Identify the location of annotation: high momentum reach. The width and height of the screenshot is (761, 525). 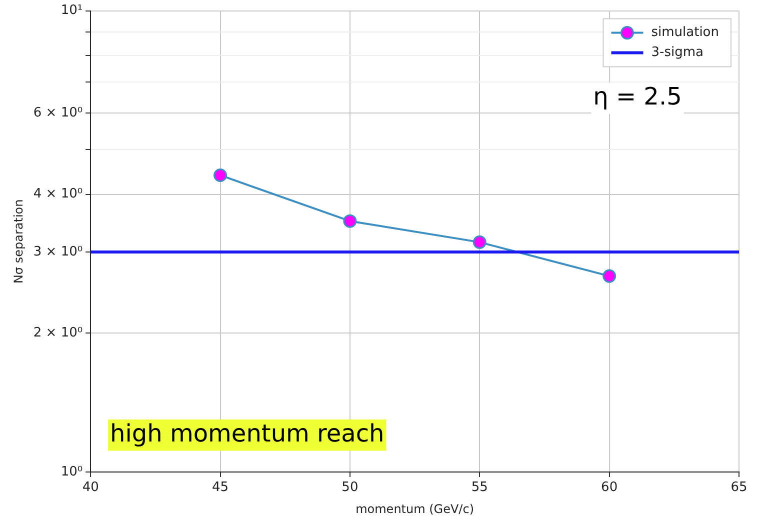
(247, 433).